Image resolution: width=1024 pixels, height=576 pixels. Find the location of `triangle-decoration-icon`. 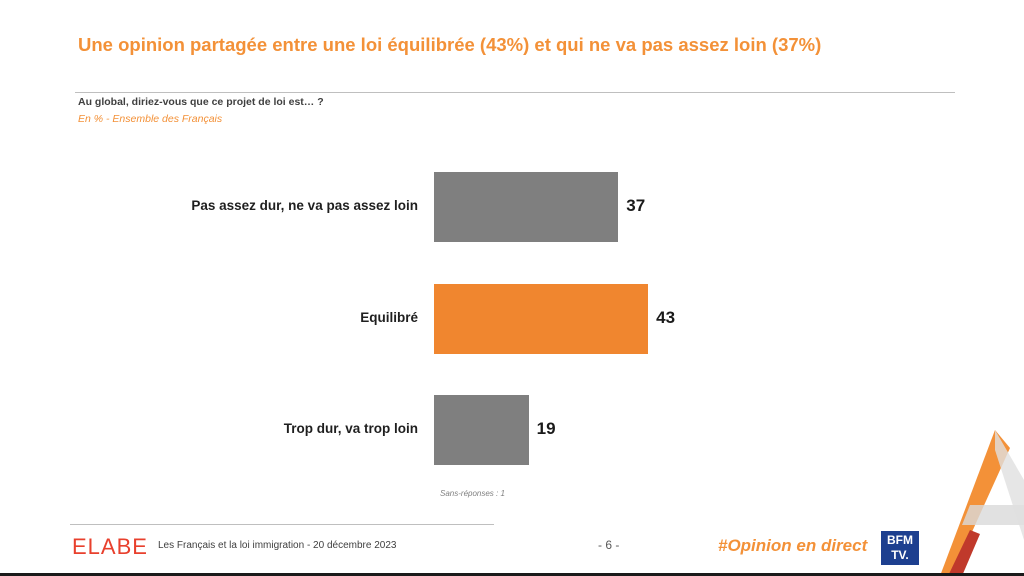

triangle-decoration-icon is located at coordinates (982, 503).